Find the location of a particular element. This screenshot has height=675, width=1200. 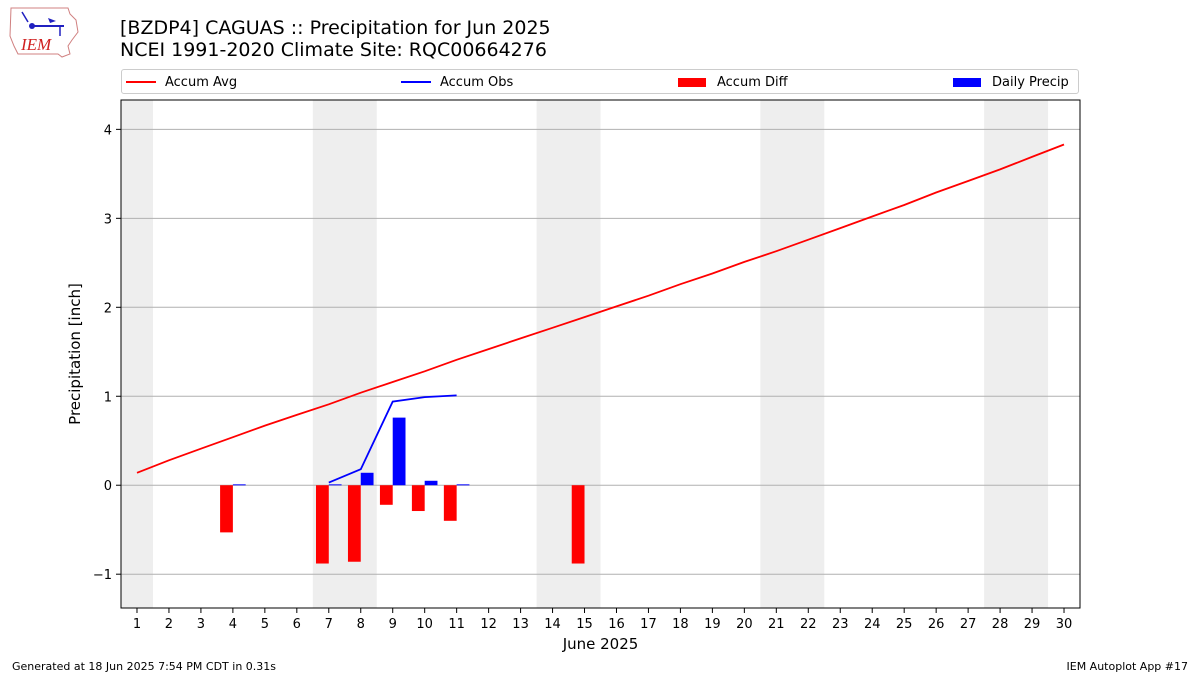

x-tick-label-13: 13 is located at coordinates (520, 624).